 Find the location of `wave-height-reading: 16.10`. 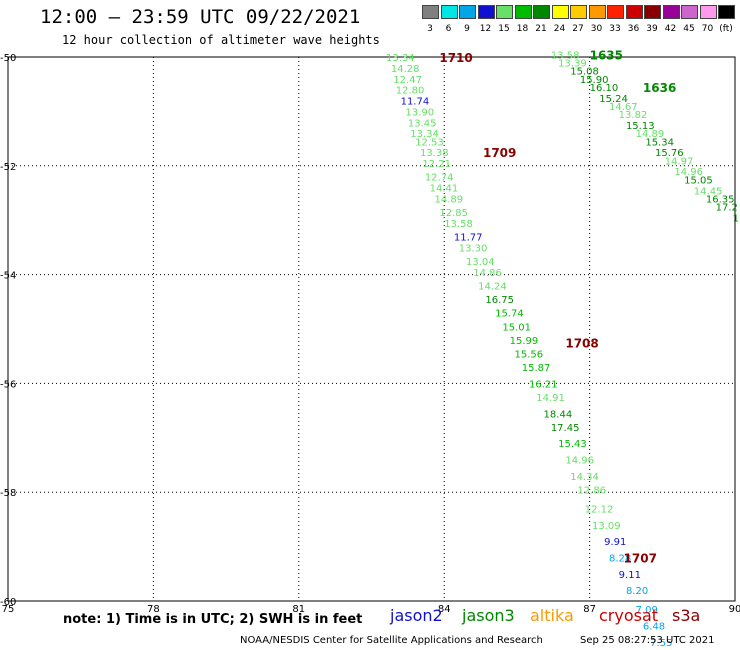

wave-height-reading: 16.10 is located at coordinates (604, 88).